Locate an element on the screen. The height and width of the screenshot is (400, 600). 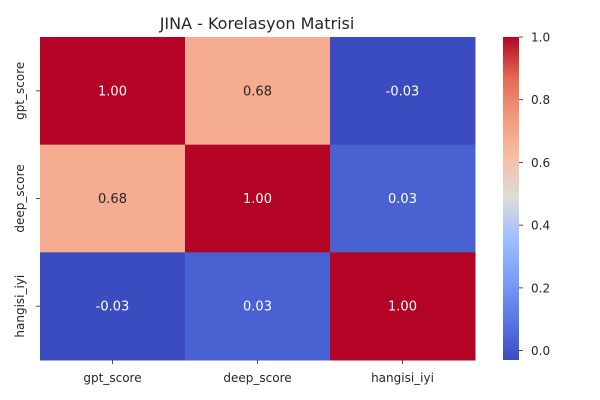
y-axis: gpt_score deep_score hangisi_iyi is located at coordinates (26, 200).